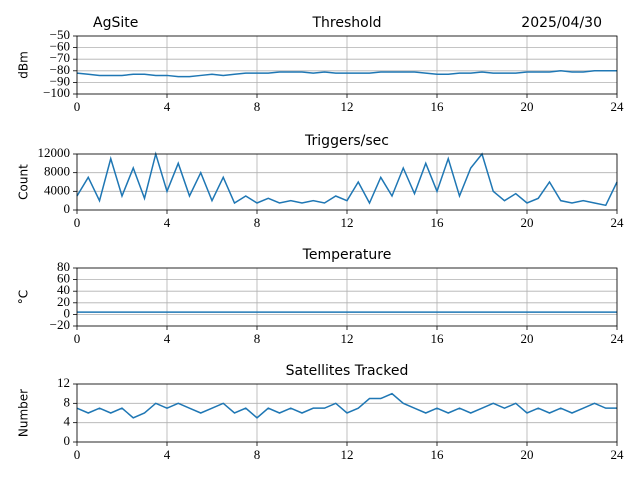 The height and width of the screenshot is (480, 640). What do you see at coordinates (57, 189) in the screenshot?
I see `y-tick-label: 4000` at bounding box center [57, 189].